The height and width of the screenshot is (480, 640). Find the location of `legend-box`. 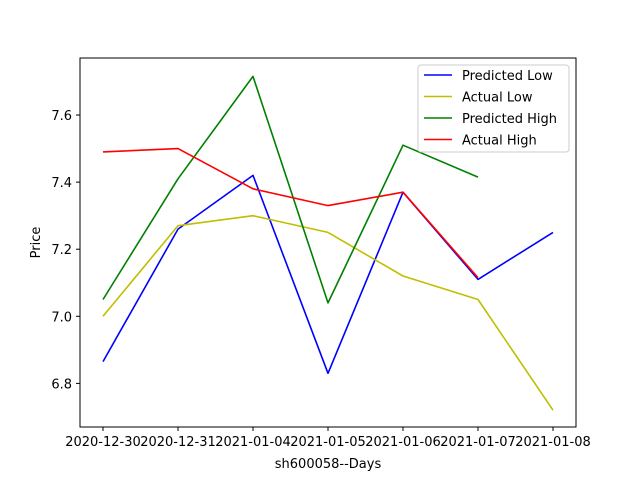

legend-box is located at coordinates (493, 108).